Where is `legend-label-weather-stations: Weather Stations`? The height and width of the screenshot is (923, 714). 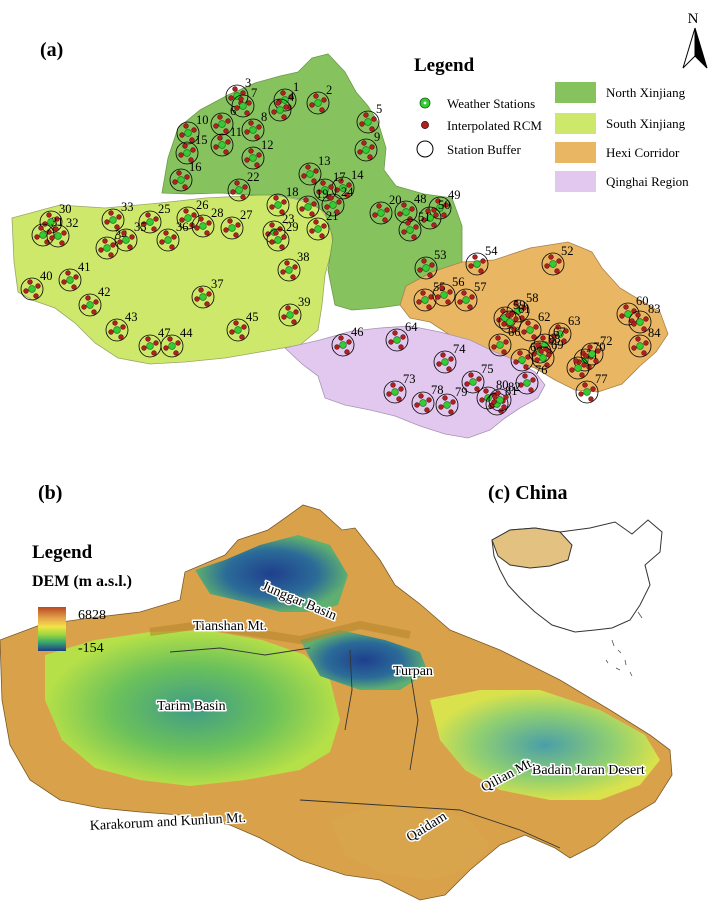
legend-label-weather-stations: Weather Stations is located at coordinates (491, 103).